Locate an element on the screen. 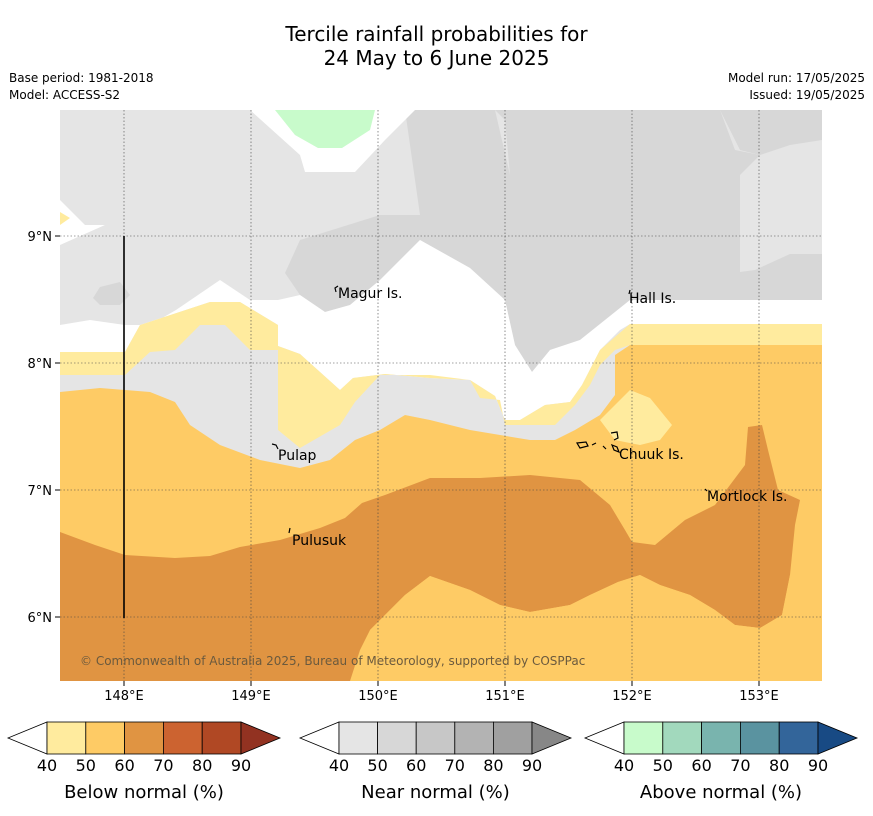 Image resolution: width=873 pixels, height=816 pixels. above-legend-tick-70: 70 is located at coordinates (740, 765).